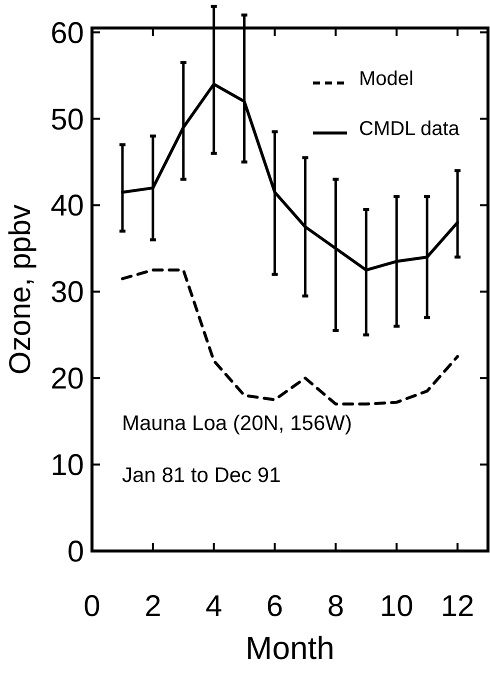 Image resolution: width=490 pixels, height=681 pixels. What do you see at coordinates (67, 33) in the screenshot?
I see `y-tick-label: 60` at bounding box center [67, 33].